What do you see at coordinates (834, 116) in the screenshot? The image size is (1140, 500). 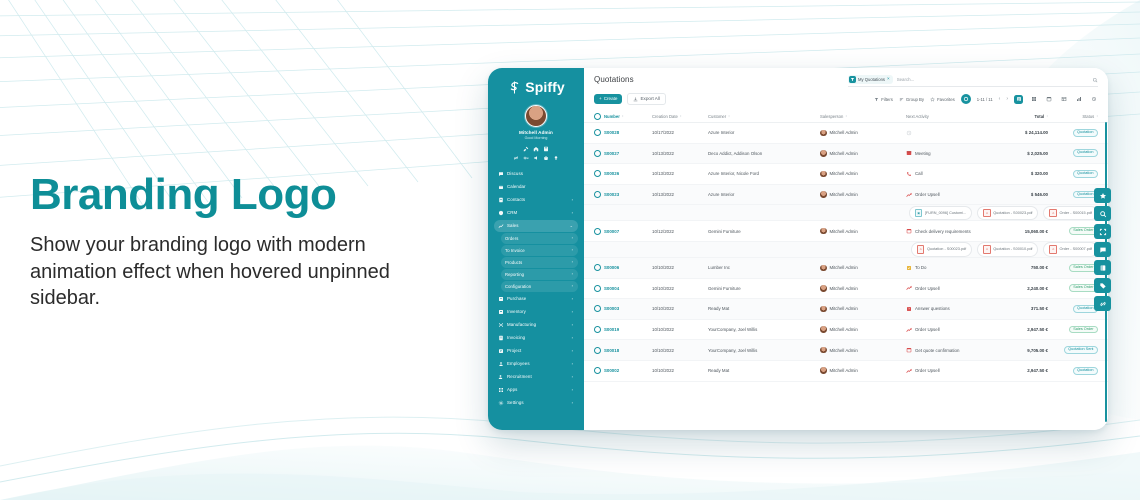 I see `column-header-salesperson: Salesperson ↕` at bounding box center [834, 116].